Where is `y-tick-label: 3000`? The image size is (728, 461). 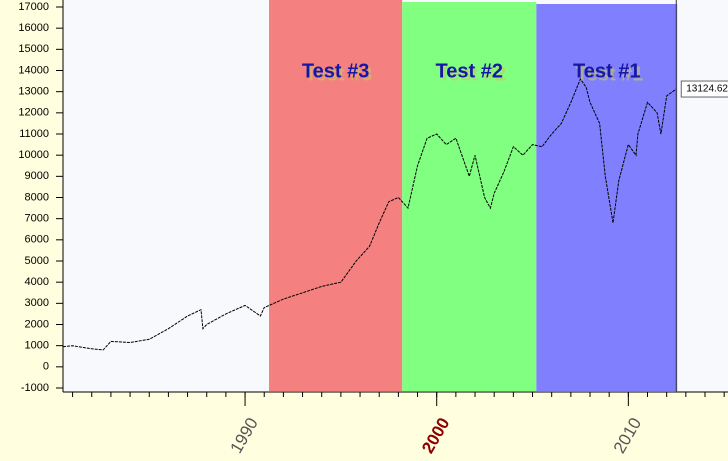
y-tick-label: 3000 is located at coordinates (37, 303).